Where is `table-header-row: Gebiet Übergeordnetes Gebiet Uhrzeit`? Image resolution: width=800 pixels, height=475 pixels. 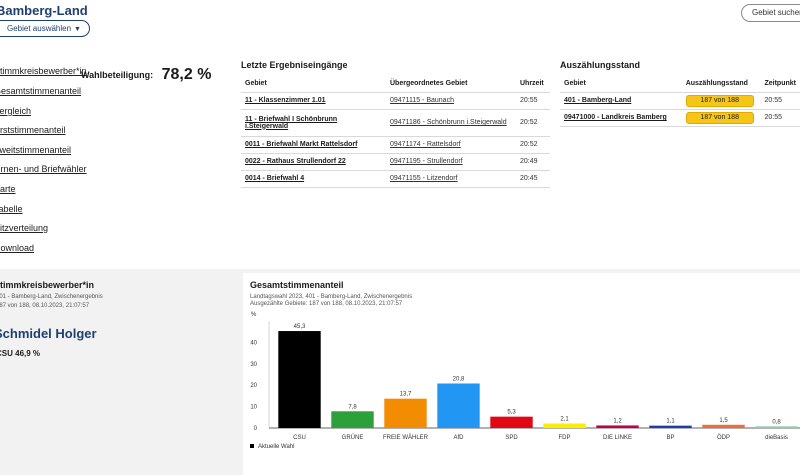 table-header-row: Gebiet Übergeordnetes Gebiet Uhrzeit is located at coordinates (395, 84).